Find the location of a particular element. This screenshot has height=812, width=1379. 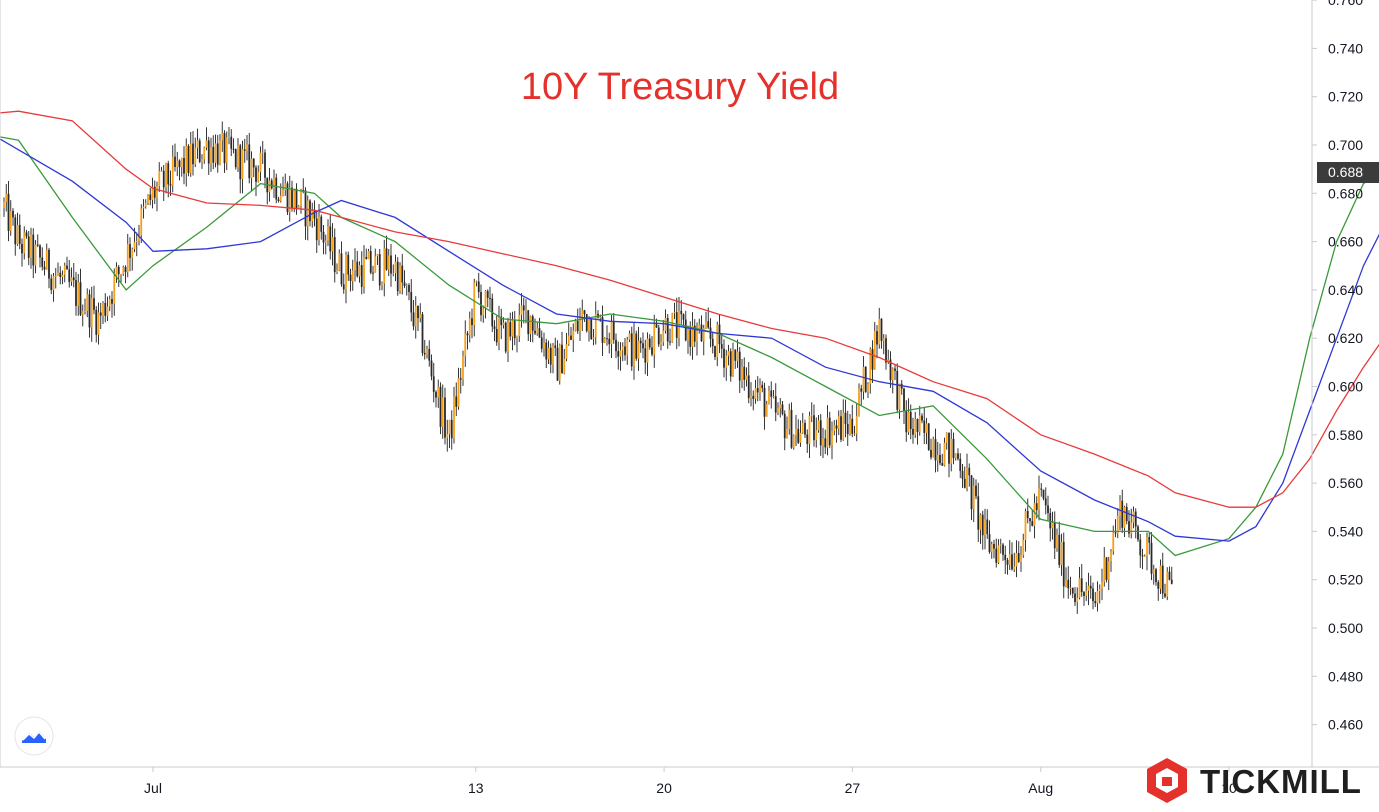

y-tick-label: 0.700 is located at coordinates (1345, 145).